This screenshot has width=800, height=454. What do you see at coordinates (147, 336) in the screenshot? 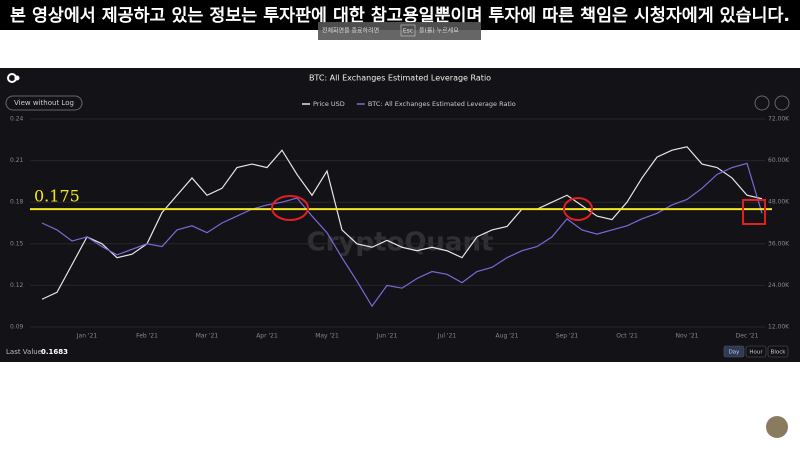
I see `x-tick-label: Feb '21` at bounding box center [147, 336].